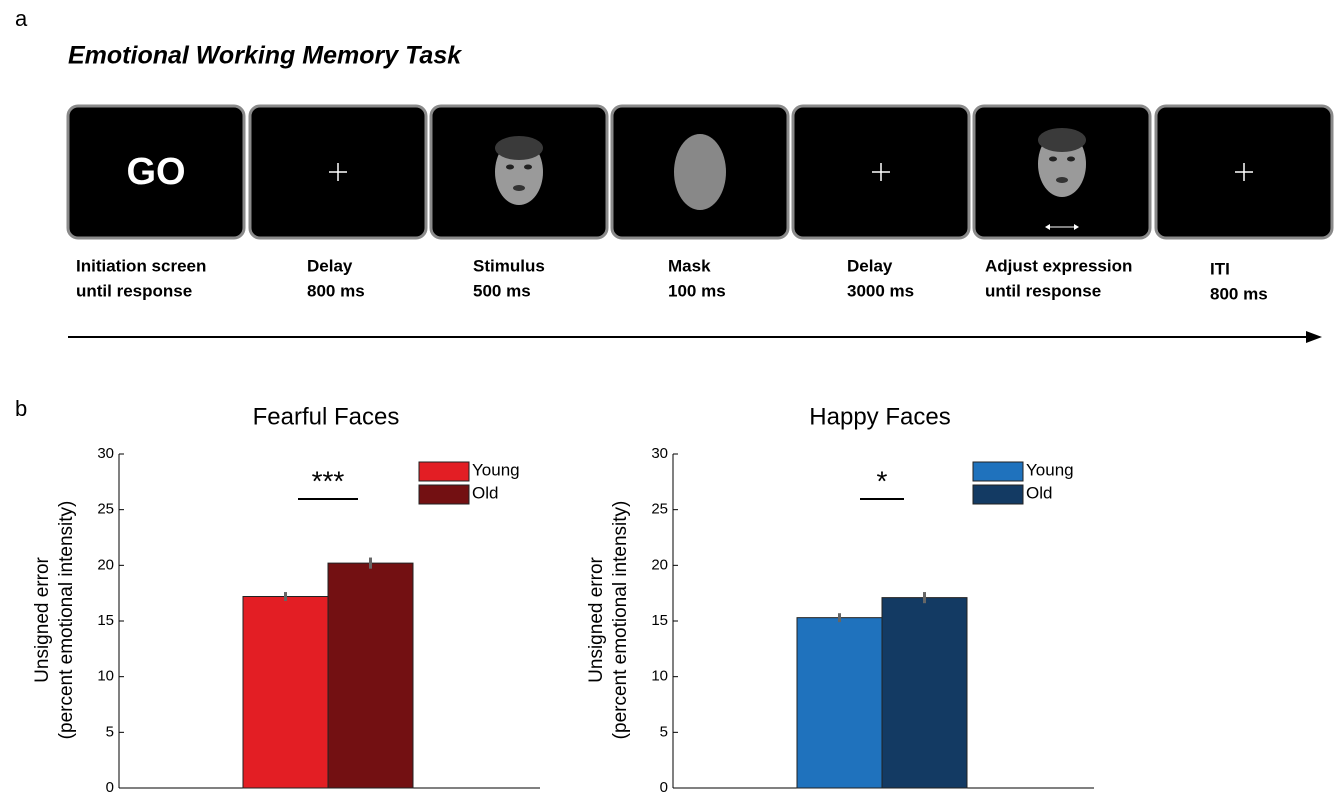 This screenshot has height=792, width=1339. I want to click on step-caption: Stimulus, so click(509, 265).